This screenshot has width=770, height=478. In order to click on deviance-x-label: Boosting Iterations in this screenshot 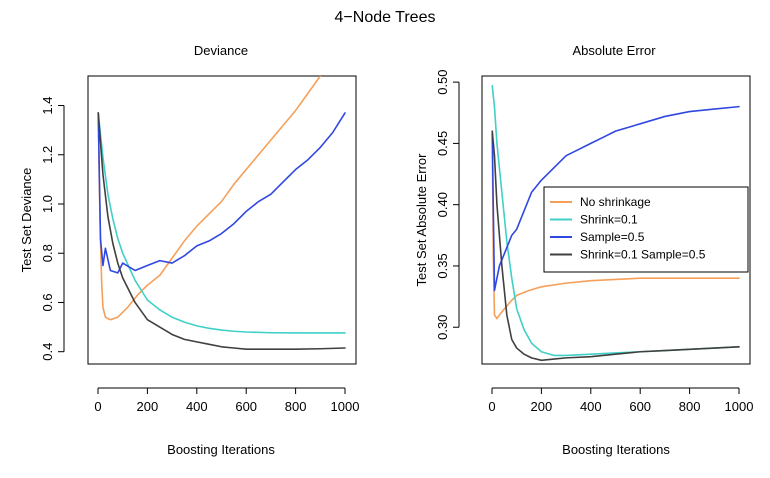, I will do `click(221, 449)`.